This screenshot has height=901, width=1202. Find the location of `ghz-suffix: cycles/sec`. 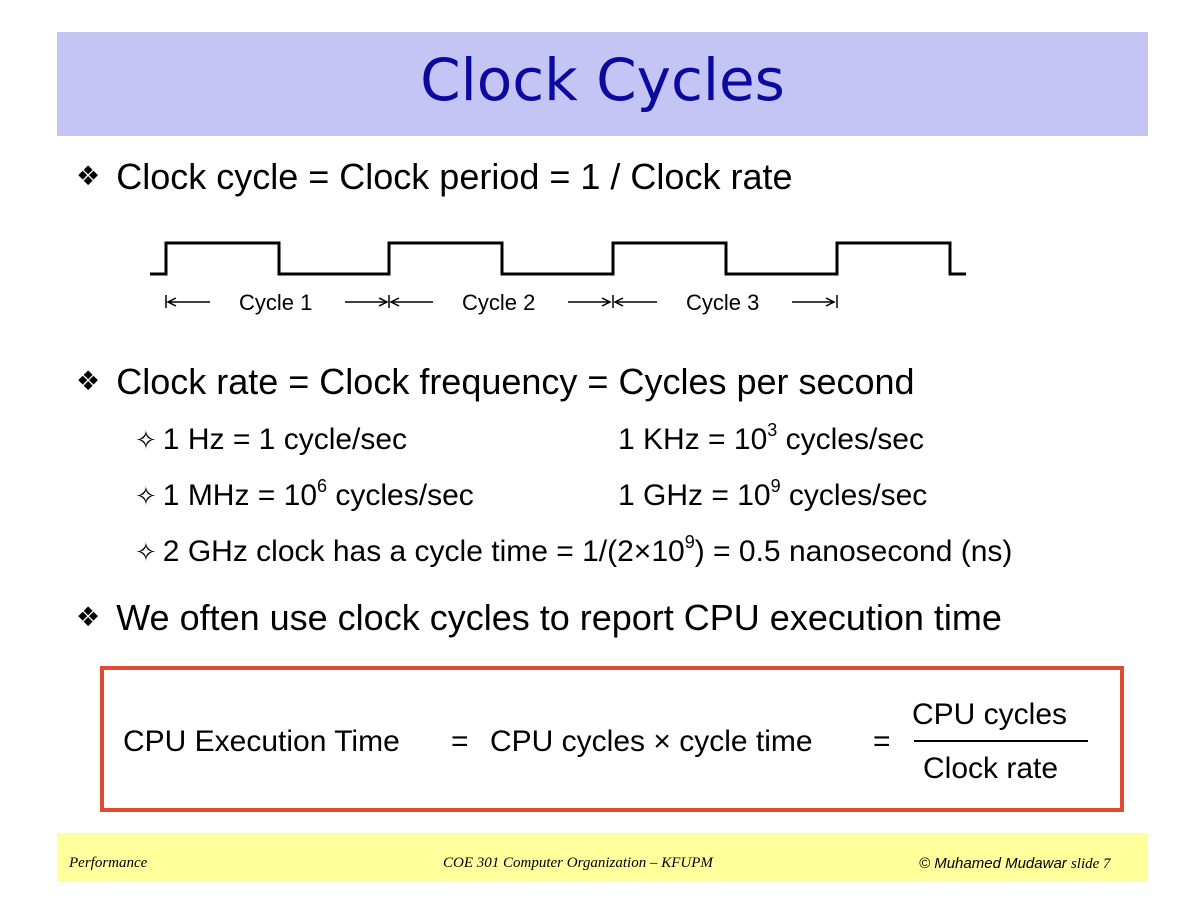

ghz-suffix: cycles/sec is located at coordinates (854, 495).